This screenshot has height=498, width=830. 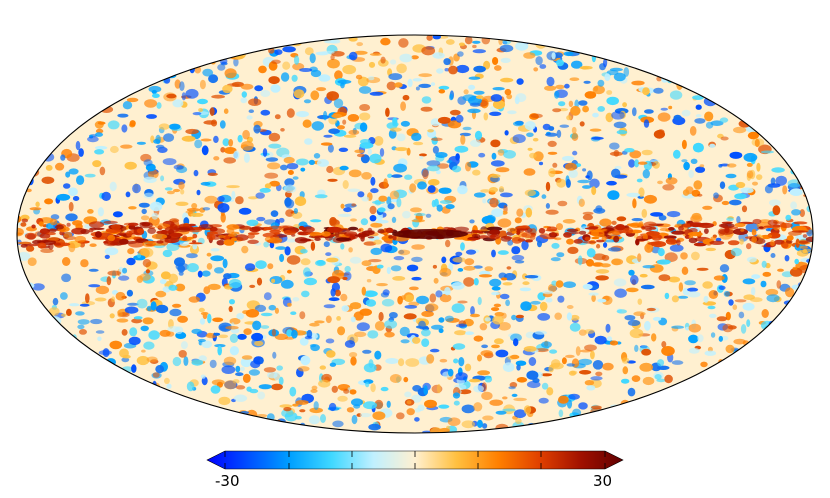 What do you see at coordinates (603, 481) in the screenshot?
I see `colorbar-max-label: 30` at bounding box center [603, 481].